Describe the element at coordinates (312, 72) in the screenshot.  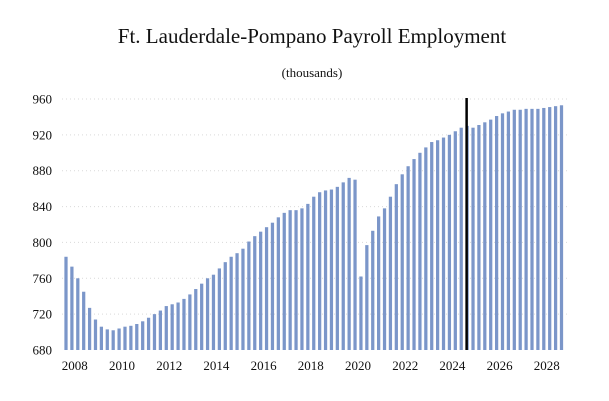
I see `chart-subtitle: (thousands)` at that location.